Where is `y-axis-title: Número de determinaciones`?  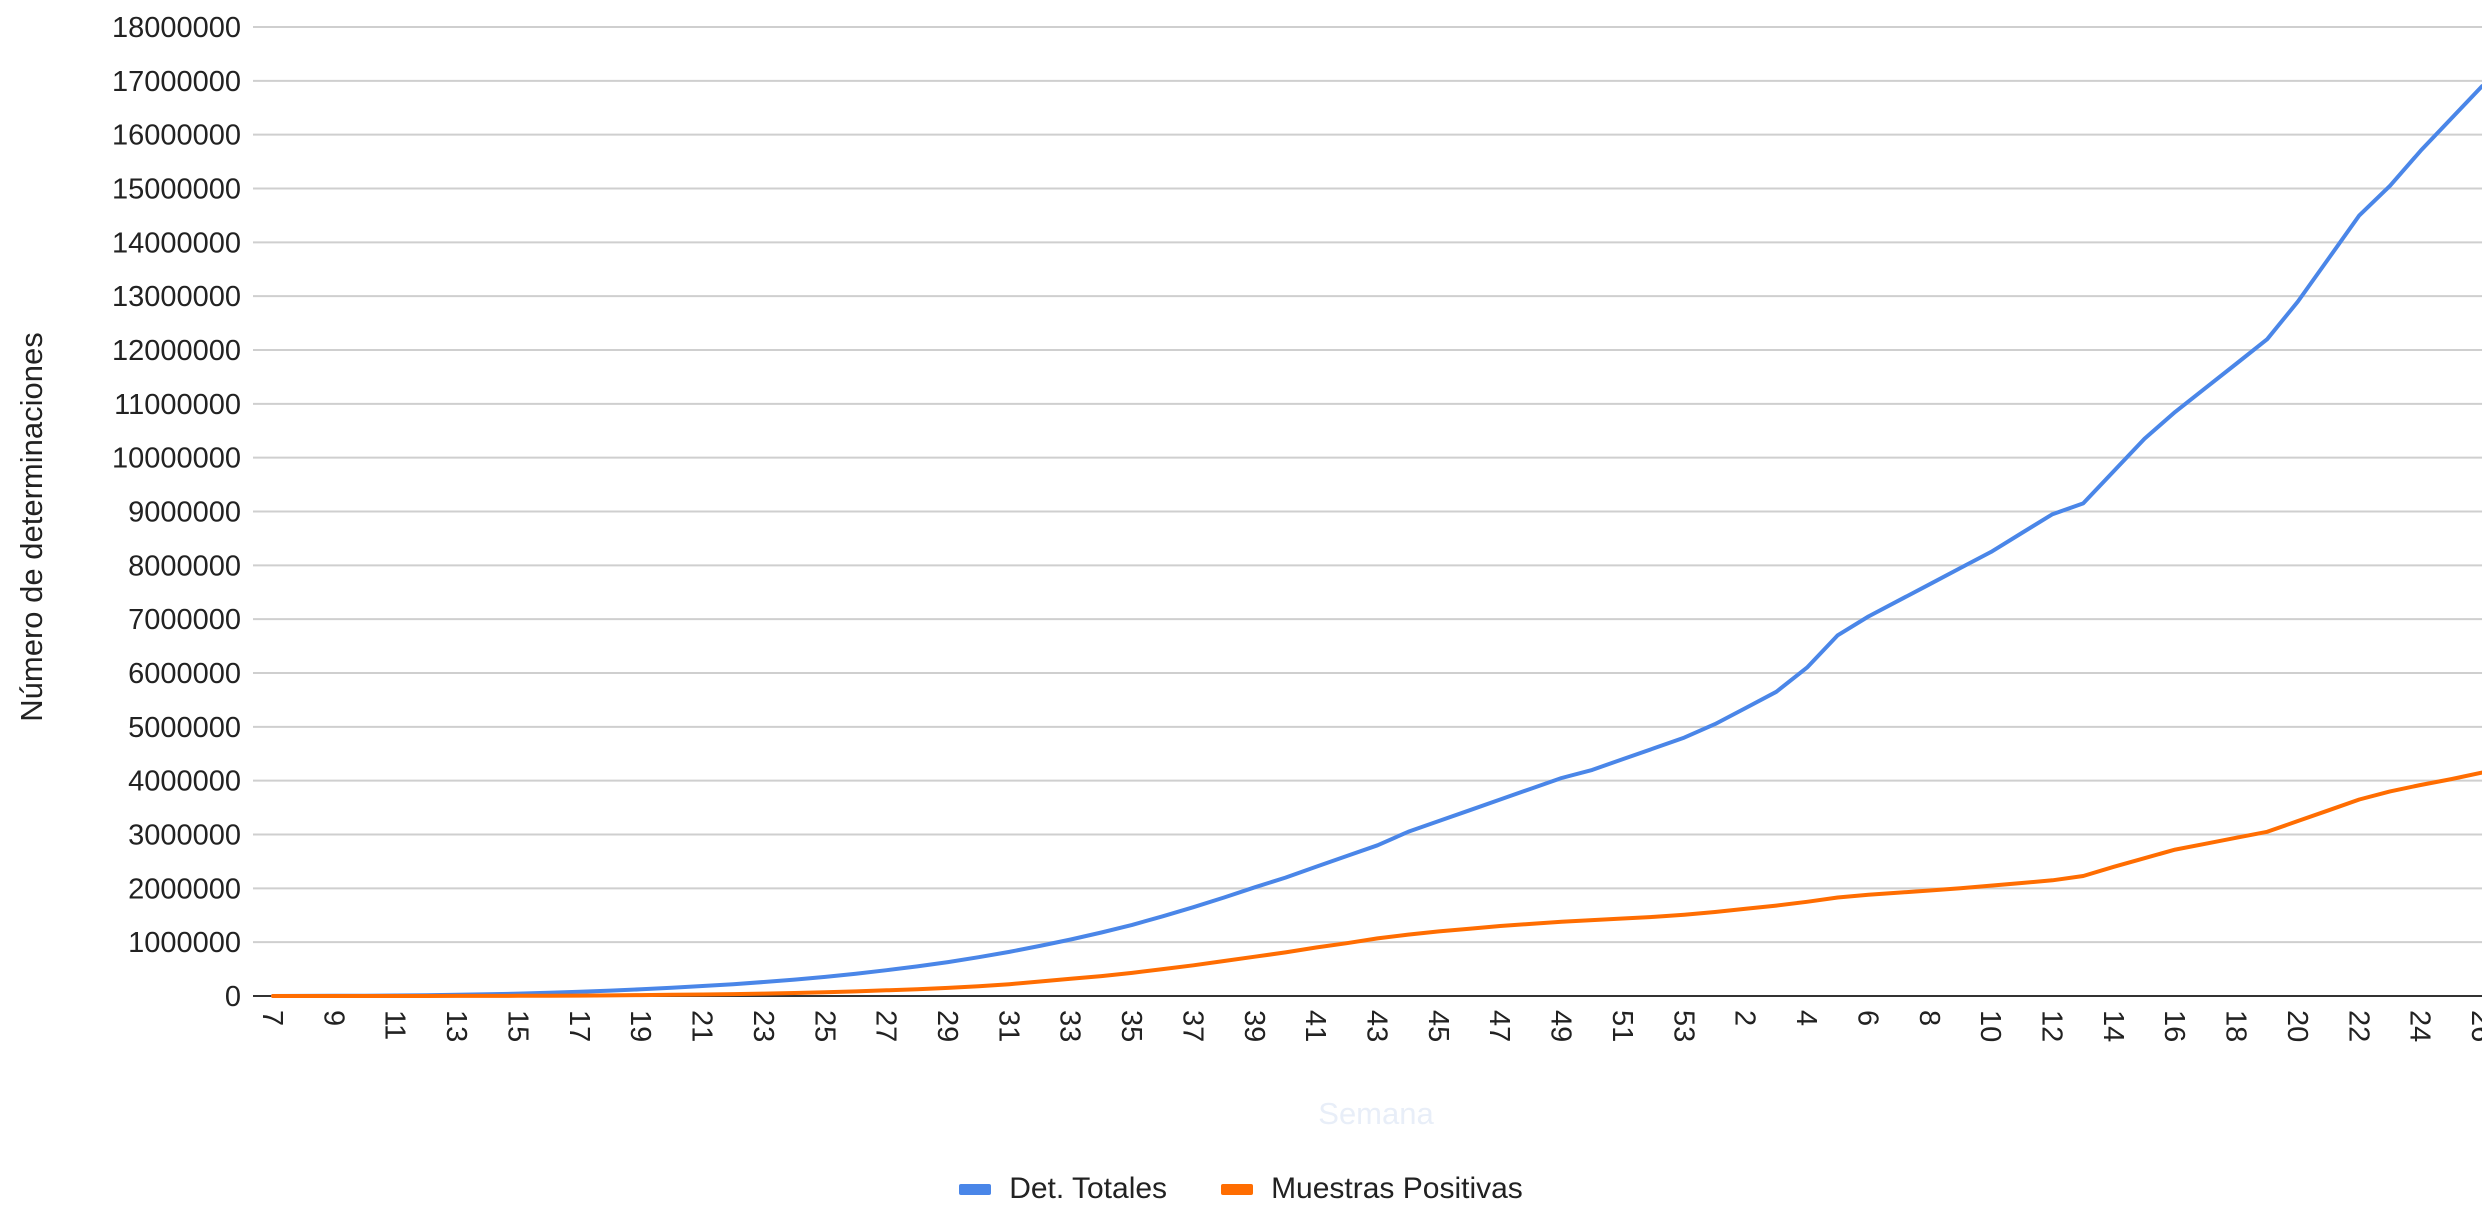 y-axis-title: Número de determinaciones is located at coordinates (31, 526).